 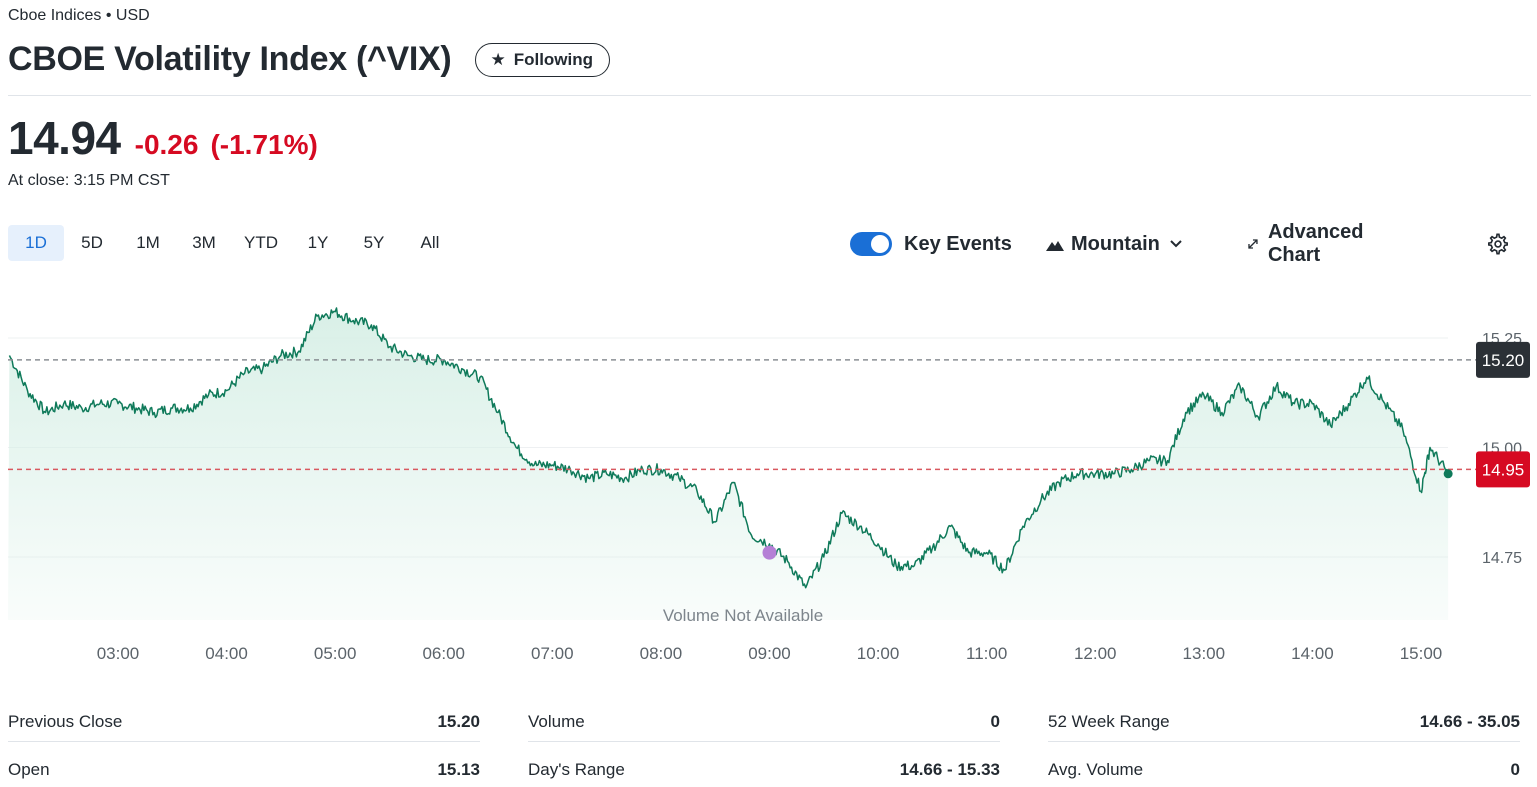 I want to click on expand-arrows-icon, so click(x=1253, y=244).